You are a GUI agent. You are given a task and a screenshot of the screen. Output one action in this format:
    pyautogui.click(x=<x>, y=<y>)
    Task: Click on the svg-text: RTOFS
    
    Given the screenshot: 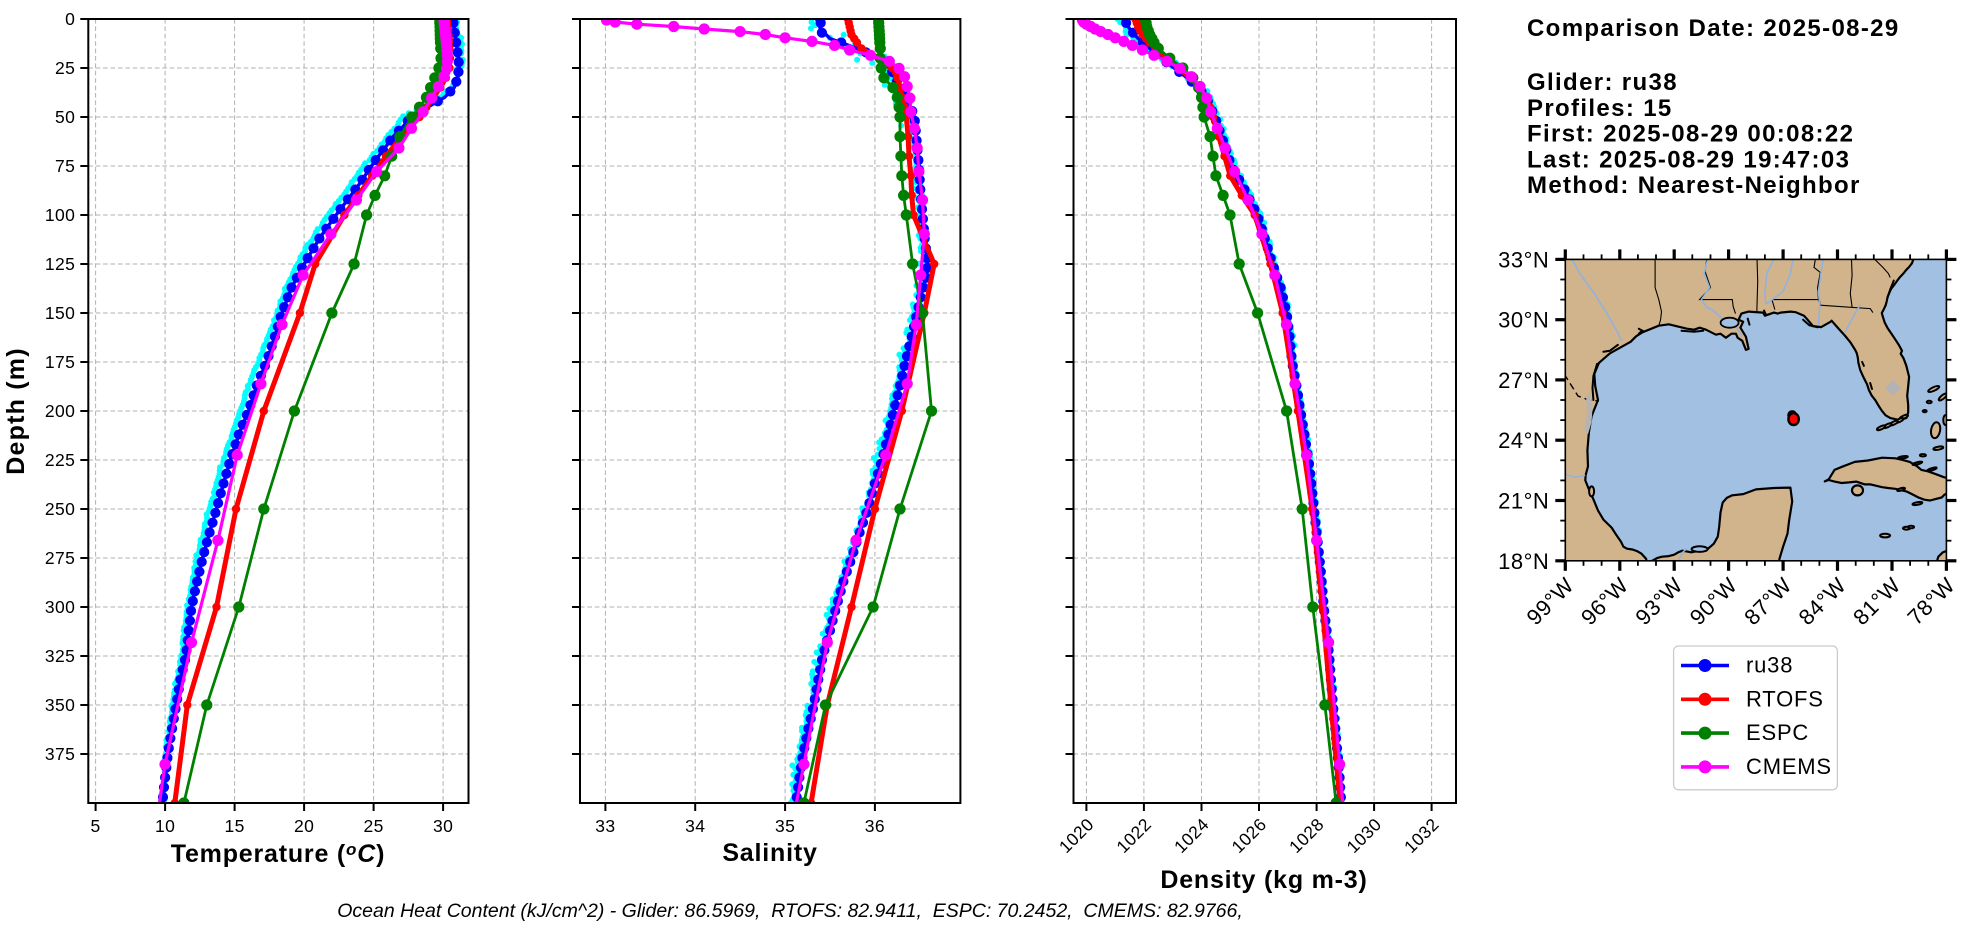 What is the action you would take?
    pyautogui.click(x=1785, y=698)
    